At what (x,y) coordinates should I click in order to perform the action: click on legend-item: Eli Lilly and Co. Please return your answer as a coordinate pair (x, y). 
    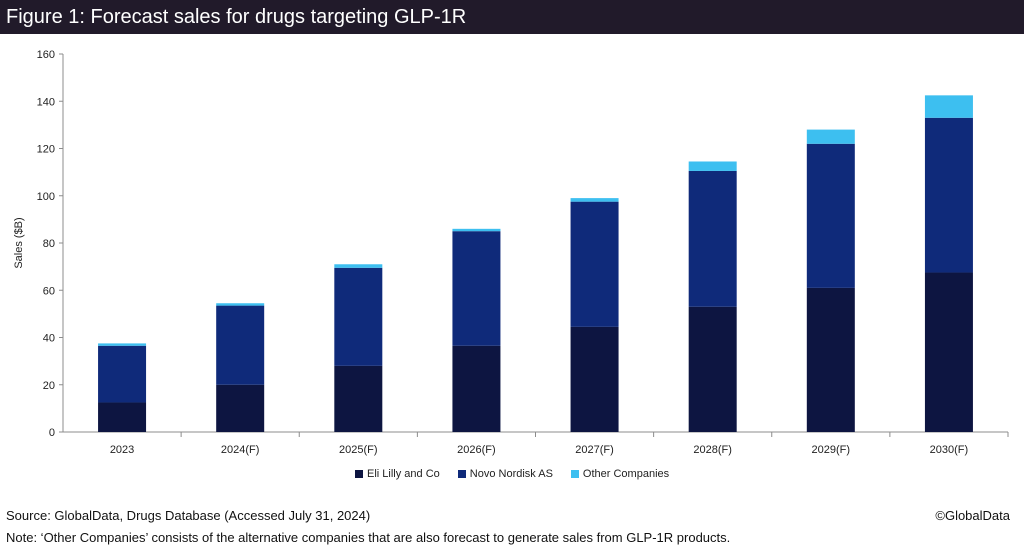
    Looking at the image, I should click on (397, 474).